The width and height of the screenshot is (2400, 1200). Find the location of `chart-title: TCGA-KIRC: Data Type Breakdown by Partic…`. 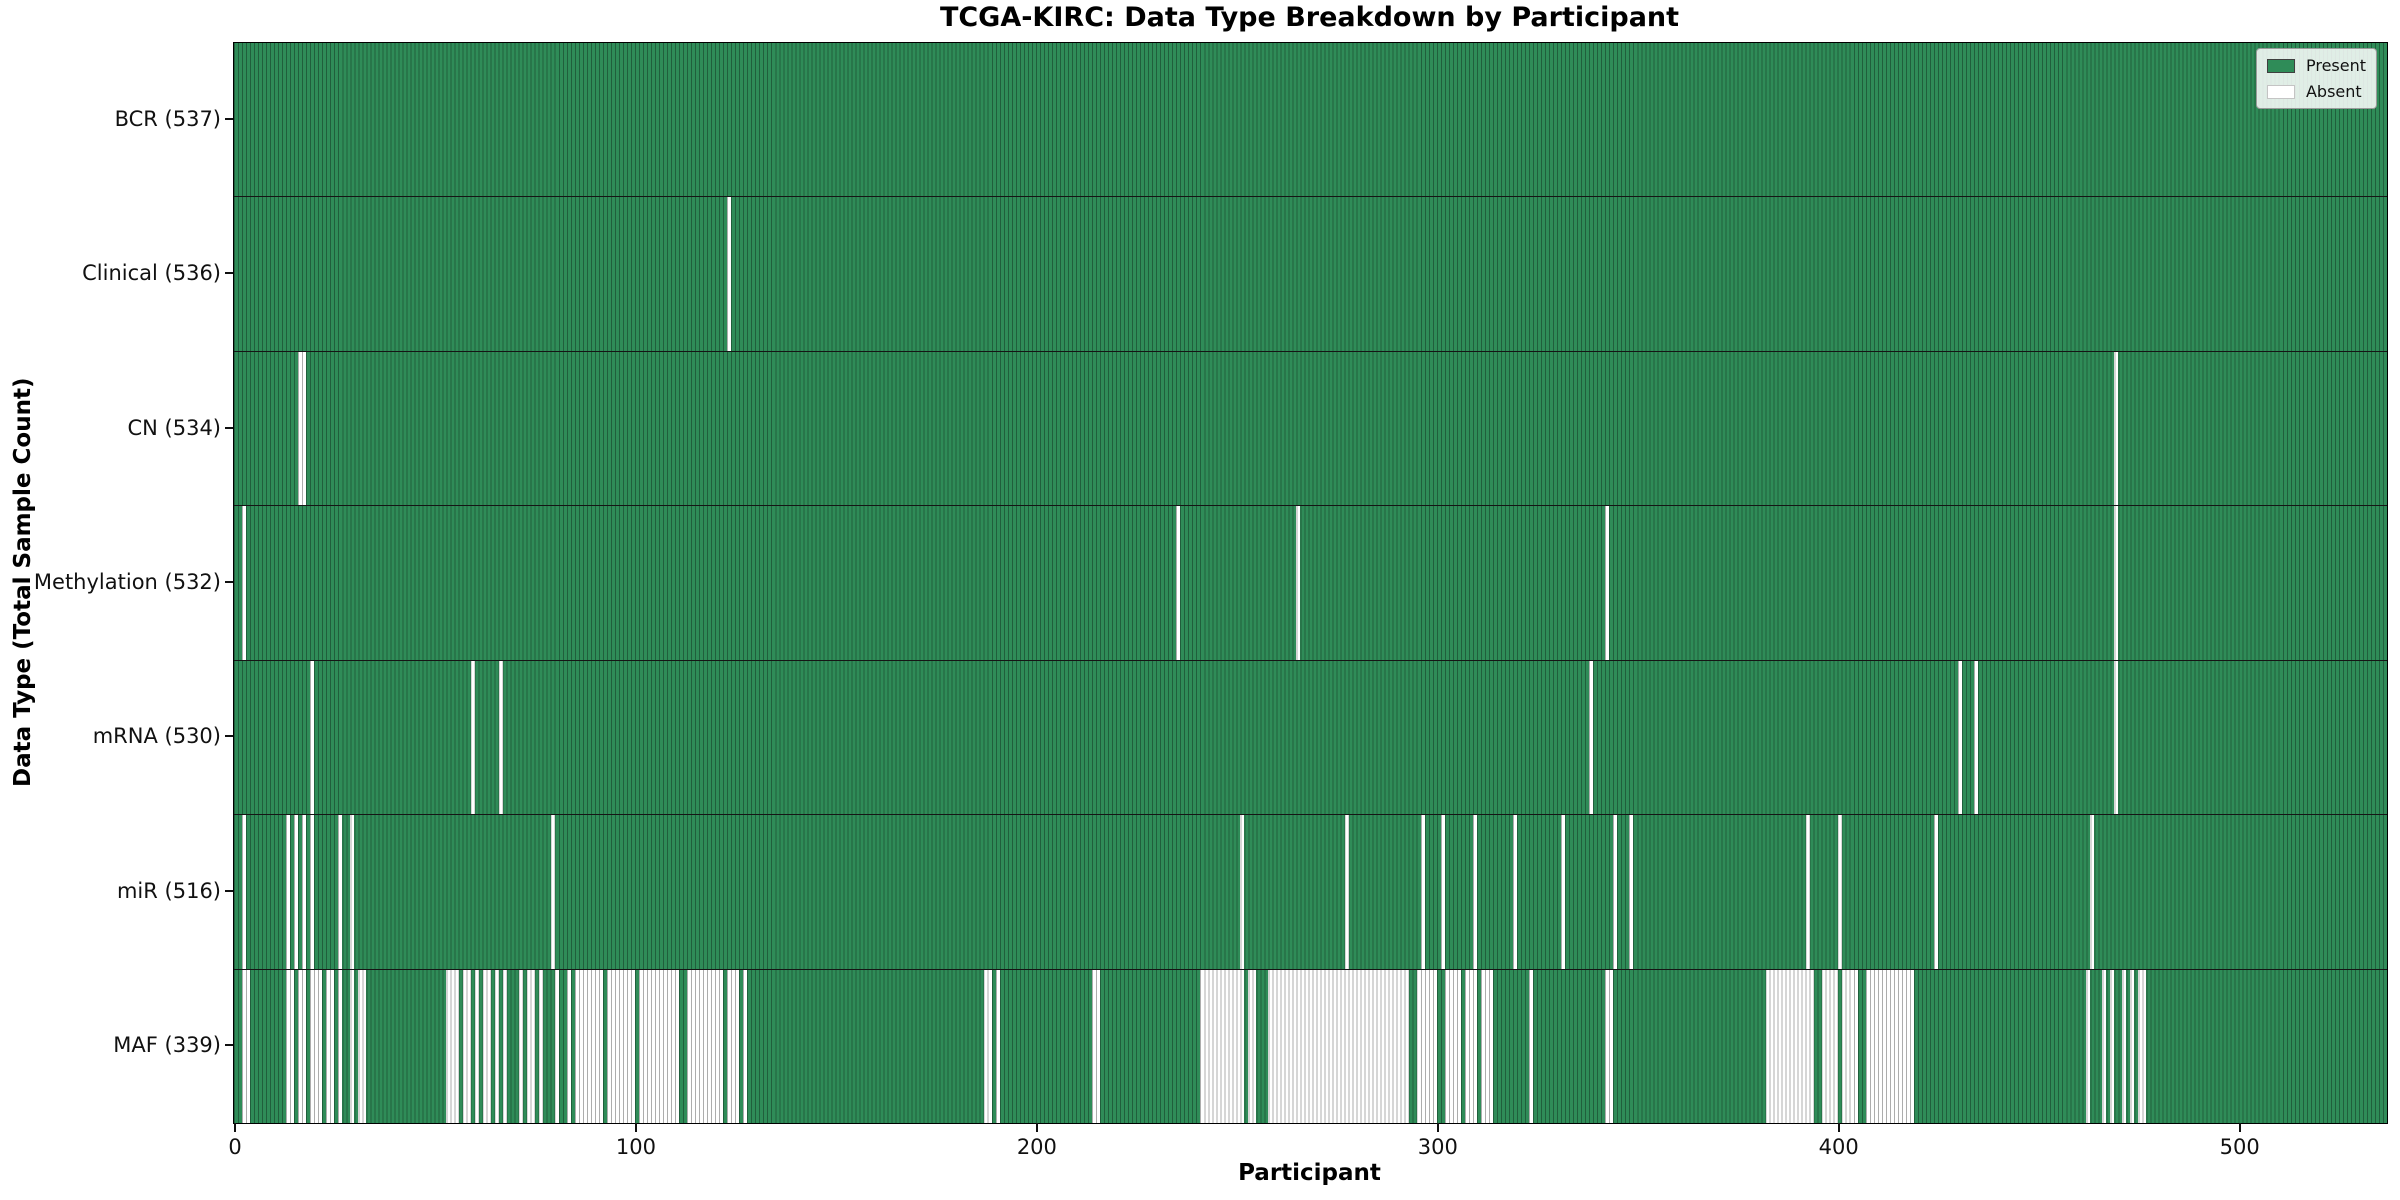

chart-title: TCGA-KIRC: Data Type Breakdown by Partic… is located at coordinates (1309, 17).